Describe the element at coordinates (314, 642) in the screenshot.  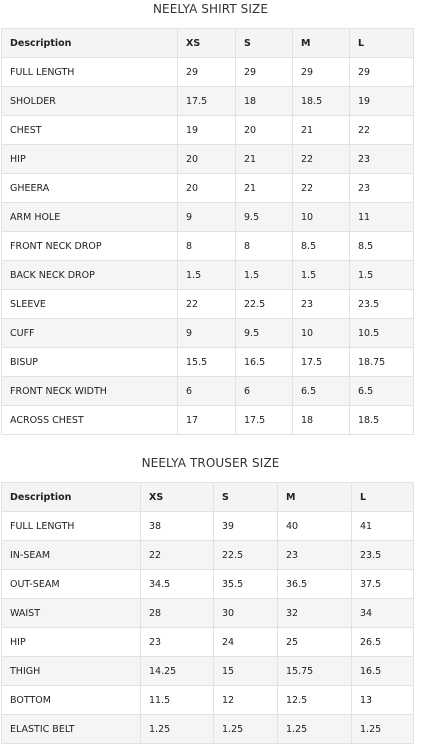
I see `value-m: 25` at that location.